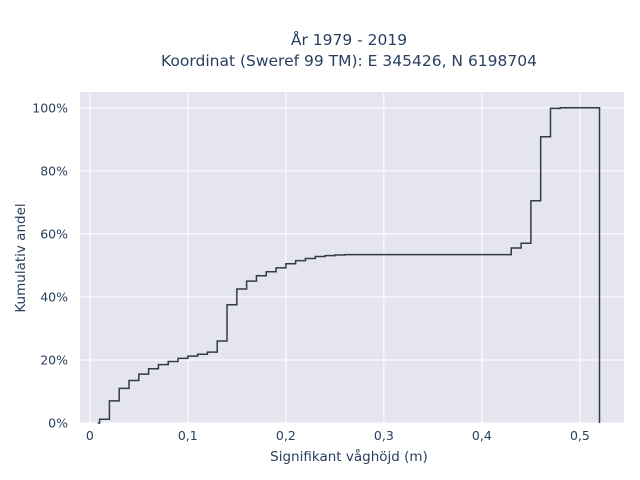  What do you see at coordinates (58, 423) in the screenshot?
I see `y-tick-label: 0%` at bounding box center [58, 423].